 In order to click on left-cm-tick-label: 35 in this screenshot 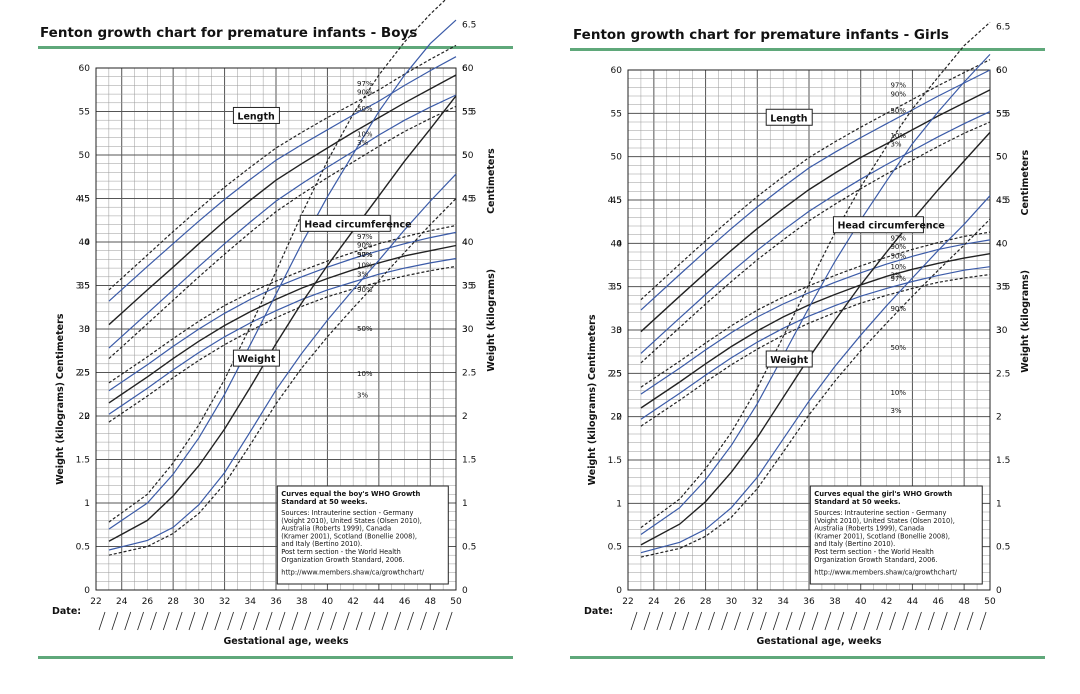, I will do `click(616, 288)`.